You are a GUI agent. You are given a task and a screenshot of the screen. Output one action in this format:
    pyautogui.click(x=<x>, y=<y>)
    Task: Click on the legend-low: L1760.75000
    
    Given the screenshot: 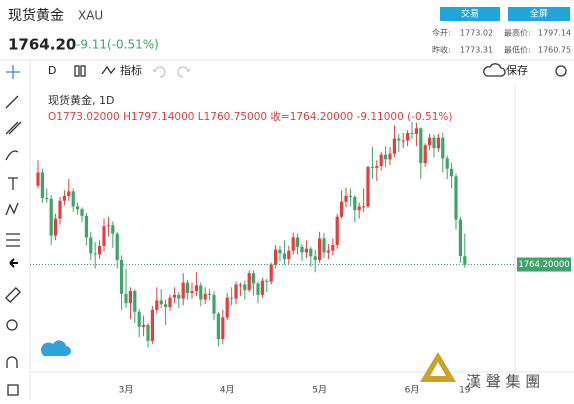 What is the action you would take?
    pyautogui.click(x=232, y=117)
    